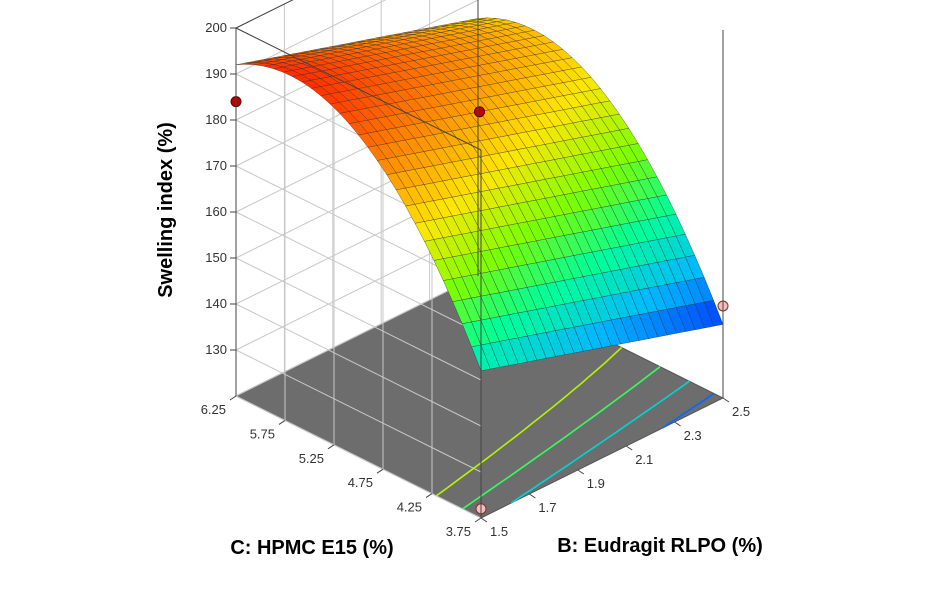 Image resolution: width=939 pixels, height=605 pixels. I want to click on z-tick-label: 180, so click(216, 119).